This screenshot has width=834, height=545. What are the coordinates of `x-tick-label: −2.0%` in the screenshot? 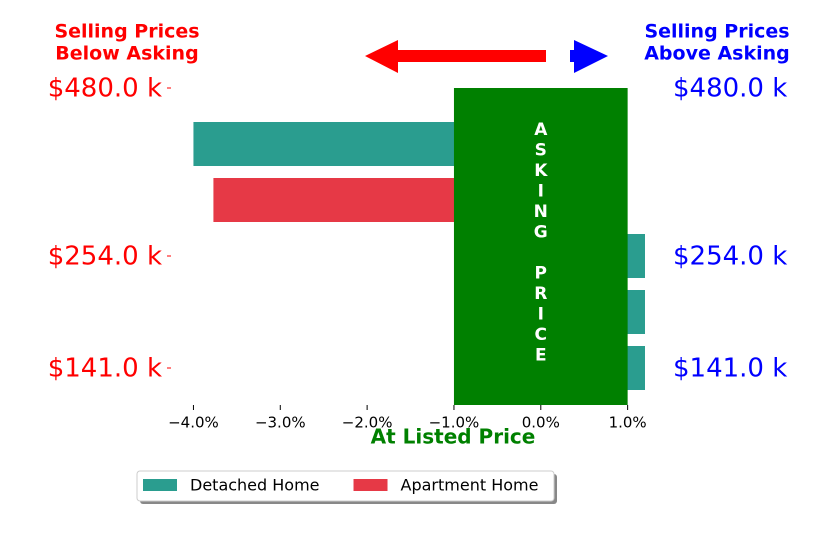 It's located at (367, 423).